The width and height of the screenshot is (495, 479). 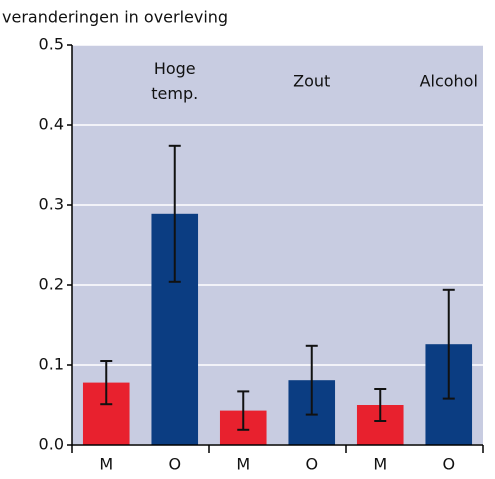 What do you see at coordinates (449, 81) in the screenshot?
I see `annotation: Alcohol` at bounding box center [449, 81].